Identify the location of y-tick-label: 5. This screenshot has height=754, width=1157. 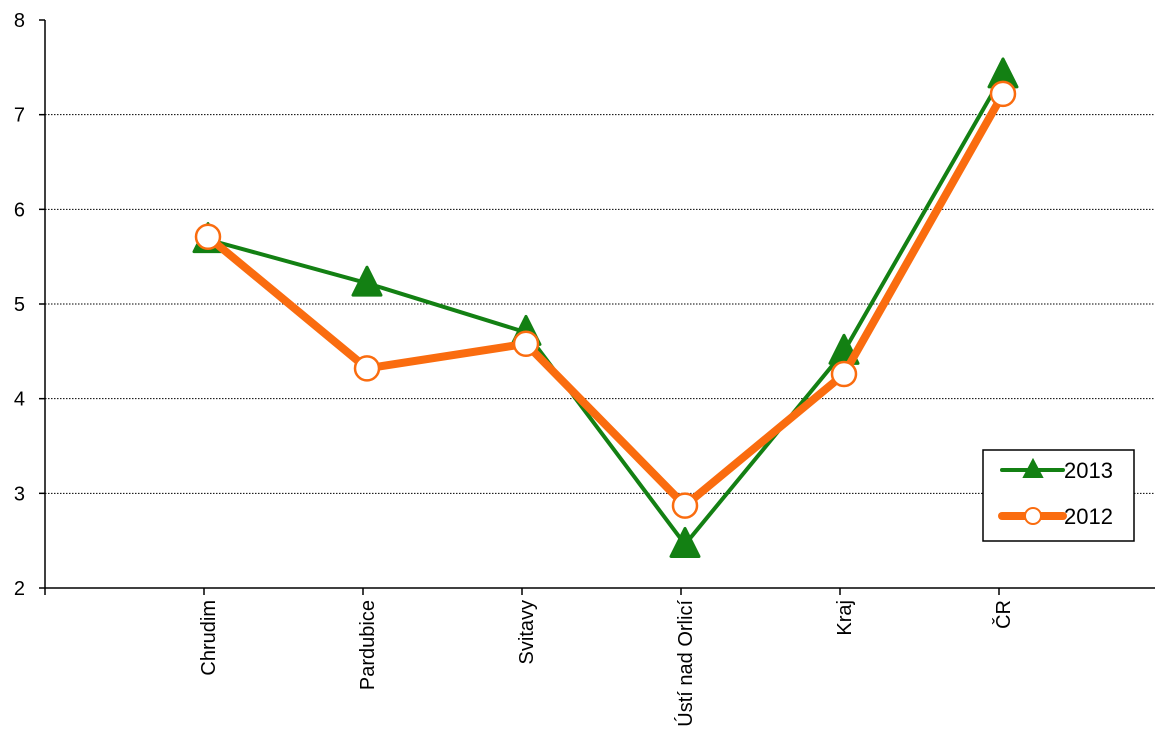
(19, 305).